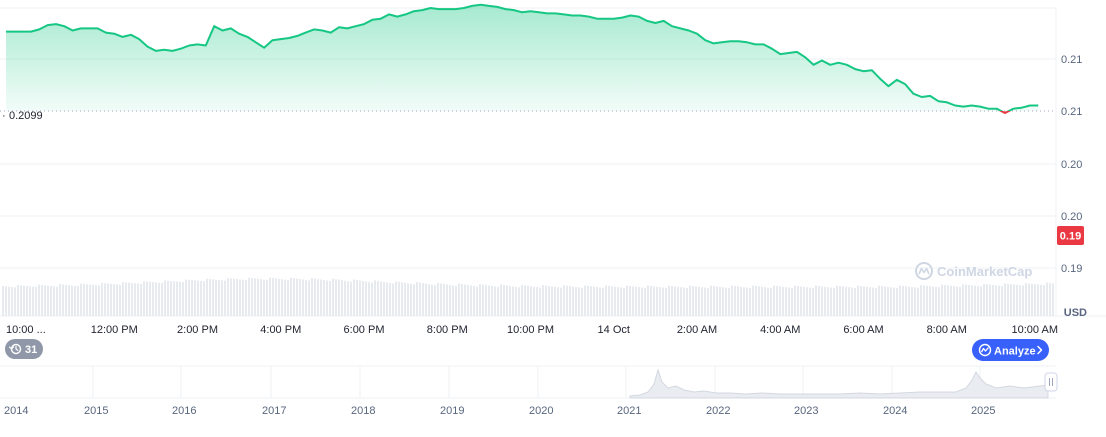 The image size is (1106, 437). I want to click on analyze-button: Analyze, so click(1010, 350).